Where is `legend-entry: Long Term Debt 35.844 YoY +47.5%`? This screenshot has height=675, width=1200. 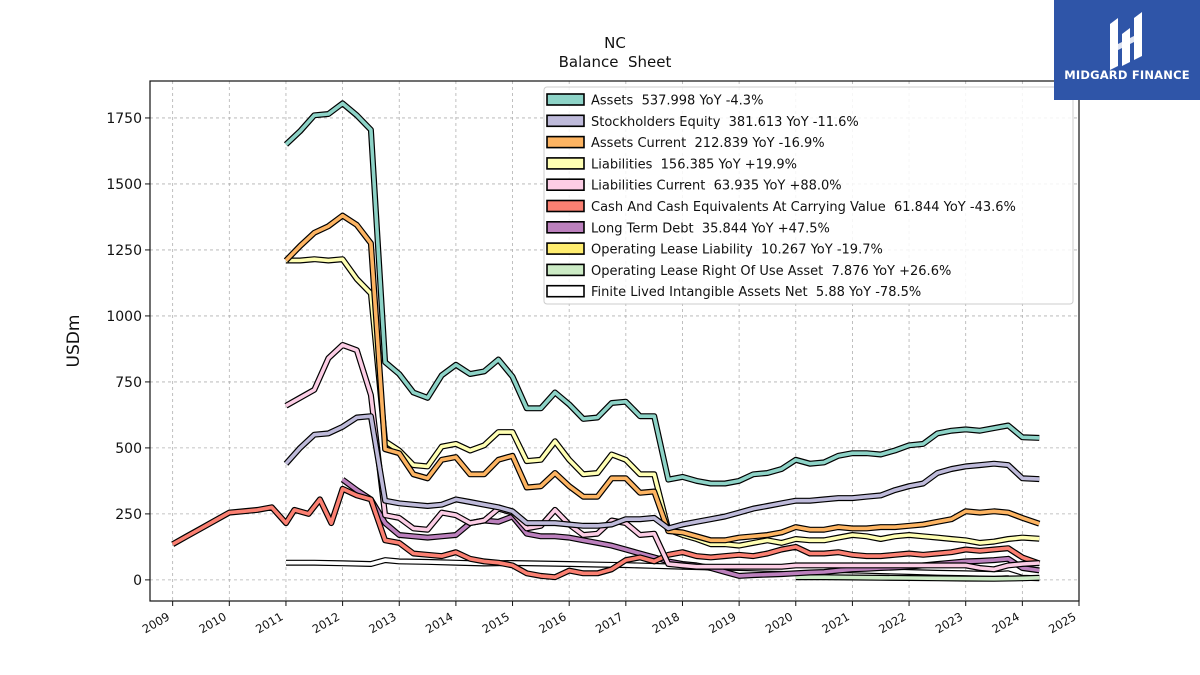 legend-entry: Long Term Debt 35.844 YoY +47.5% is located at coordinates (710, 228).